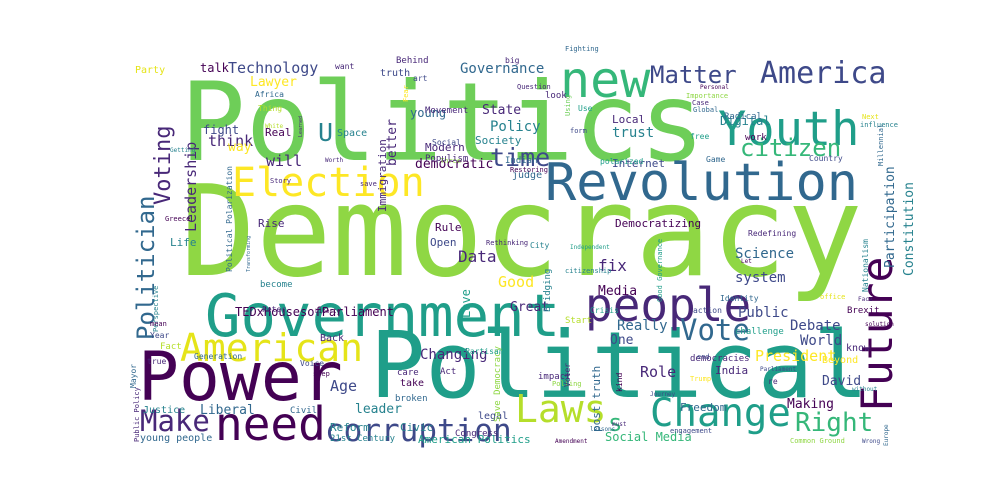  What do you see at coordinates (158, 324) in the screenshot?
I see `word: mean` at bounding box center [158, 324].